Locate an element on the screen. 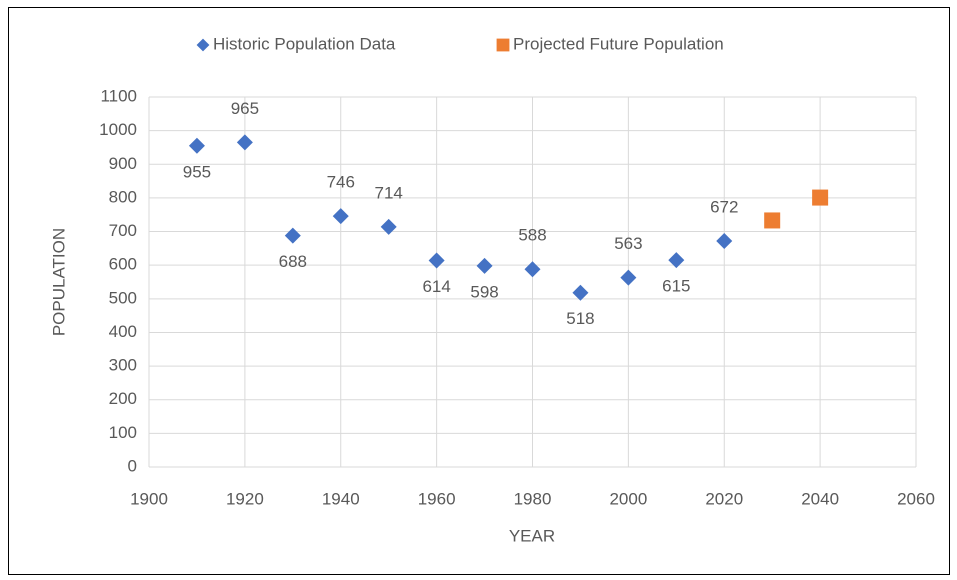 The width and height of the screenshot is (957, 580). data-label: 714 is located at coordinates (389, 192).